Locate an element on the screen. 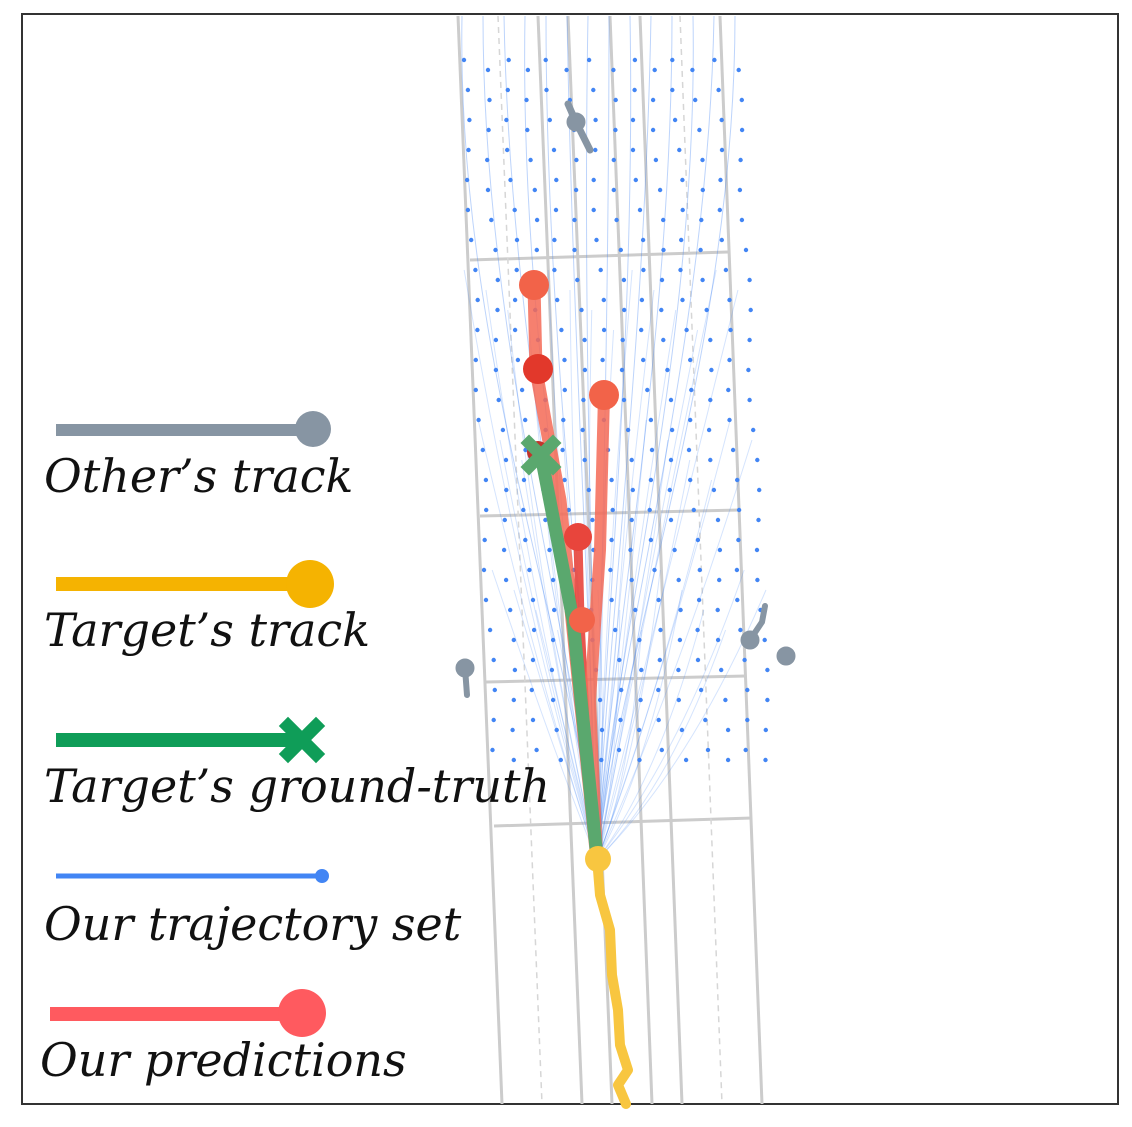 This screenshot has width=1132, height=1127. legend-trajectory-label: Our trajectory set is located at coordinates (253, 924).